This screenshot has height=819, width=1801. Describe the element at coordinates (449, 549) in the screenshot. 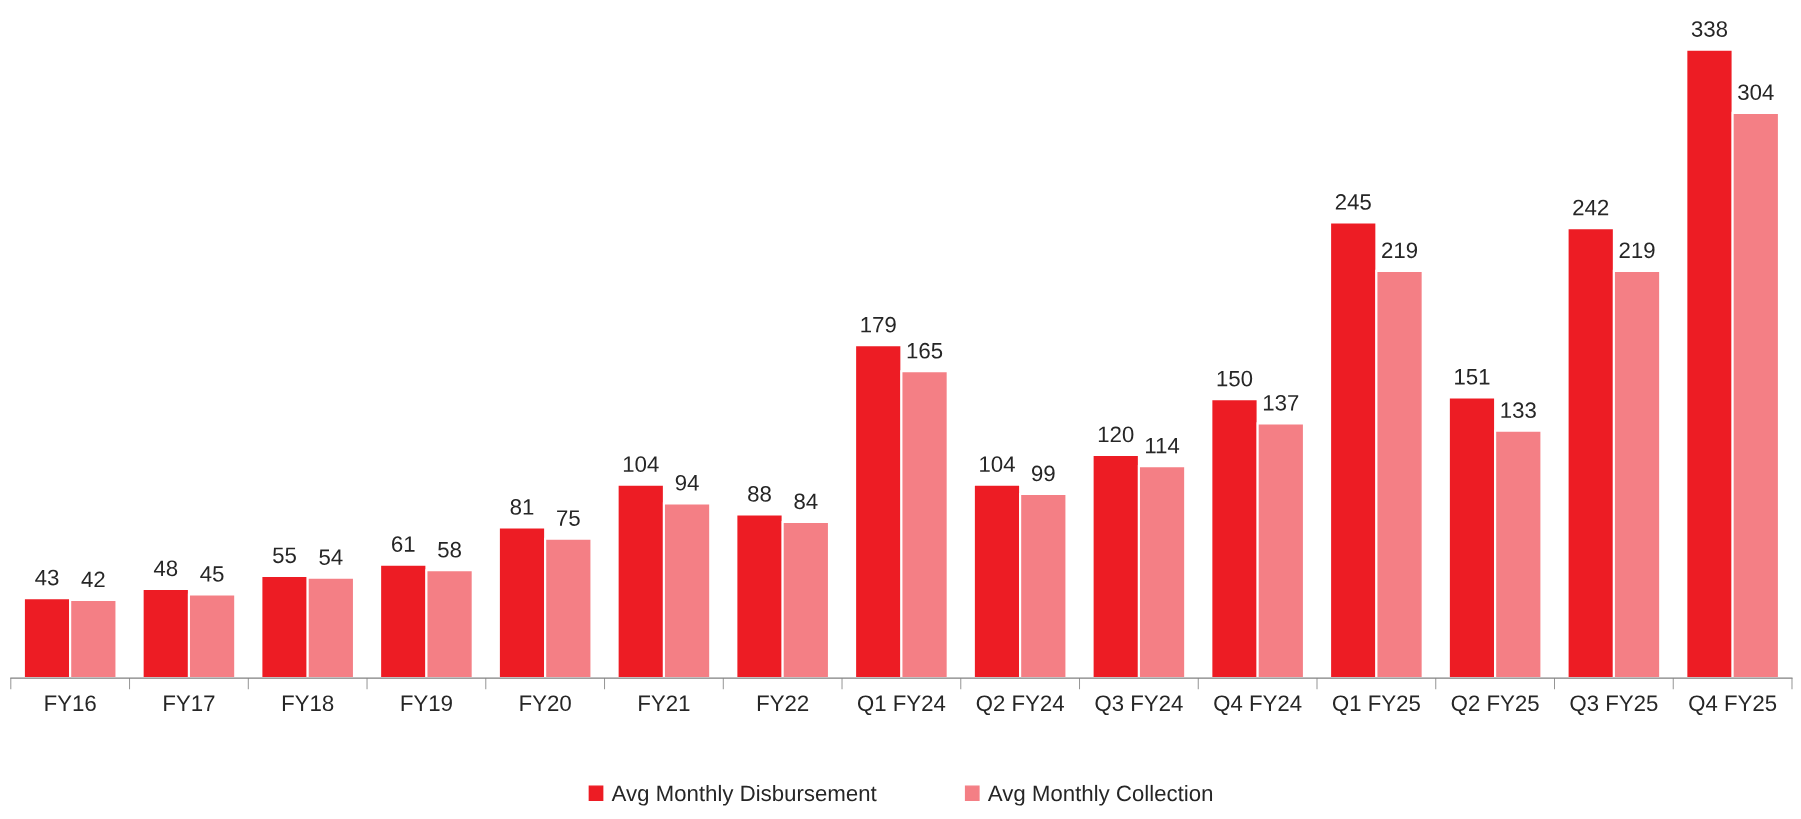

I see `data-label: 58` at that location.